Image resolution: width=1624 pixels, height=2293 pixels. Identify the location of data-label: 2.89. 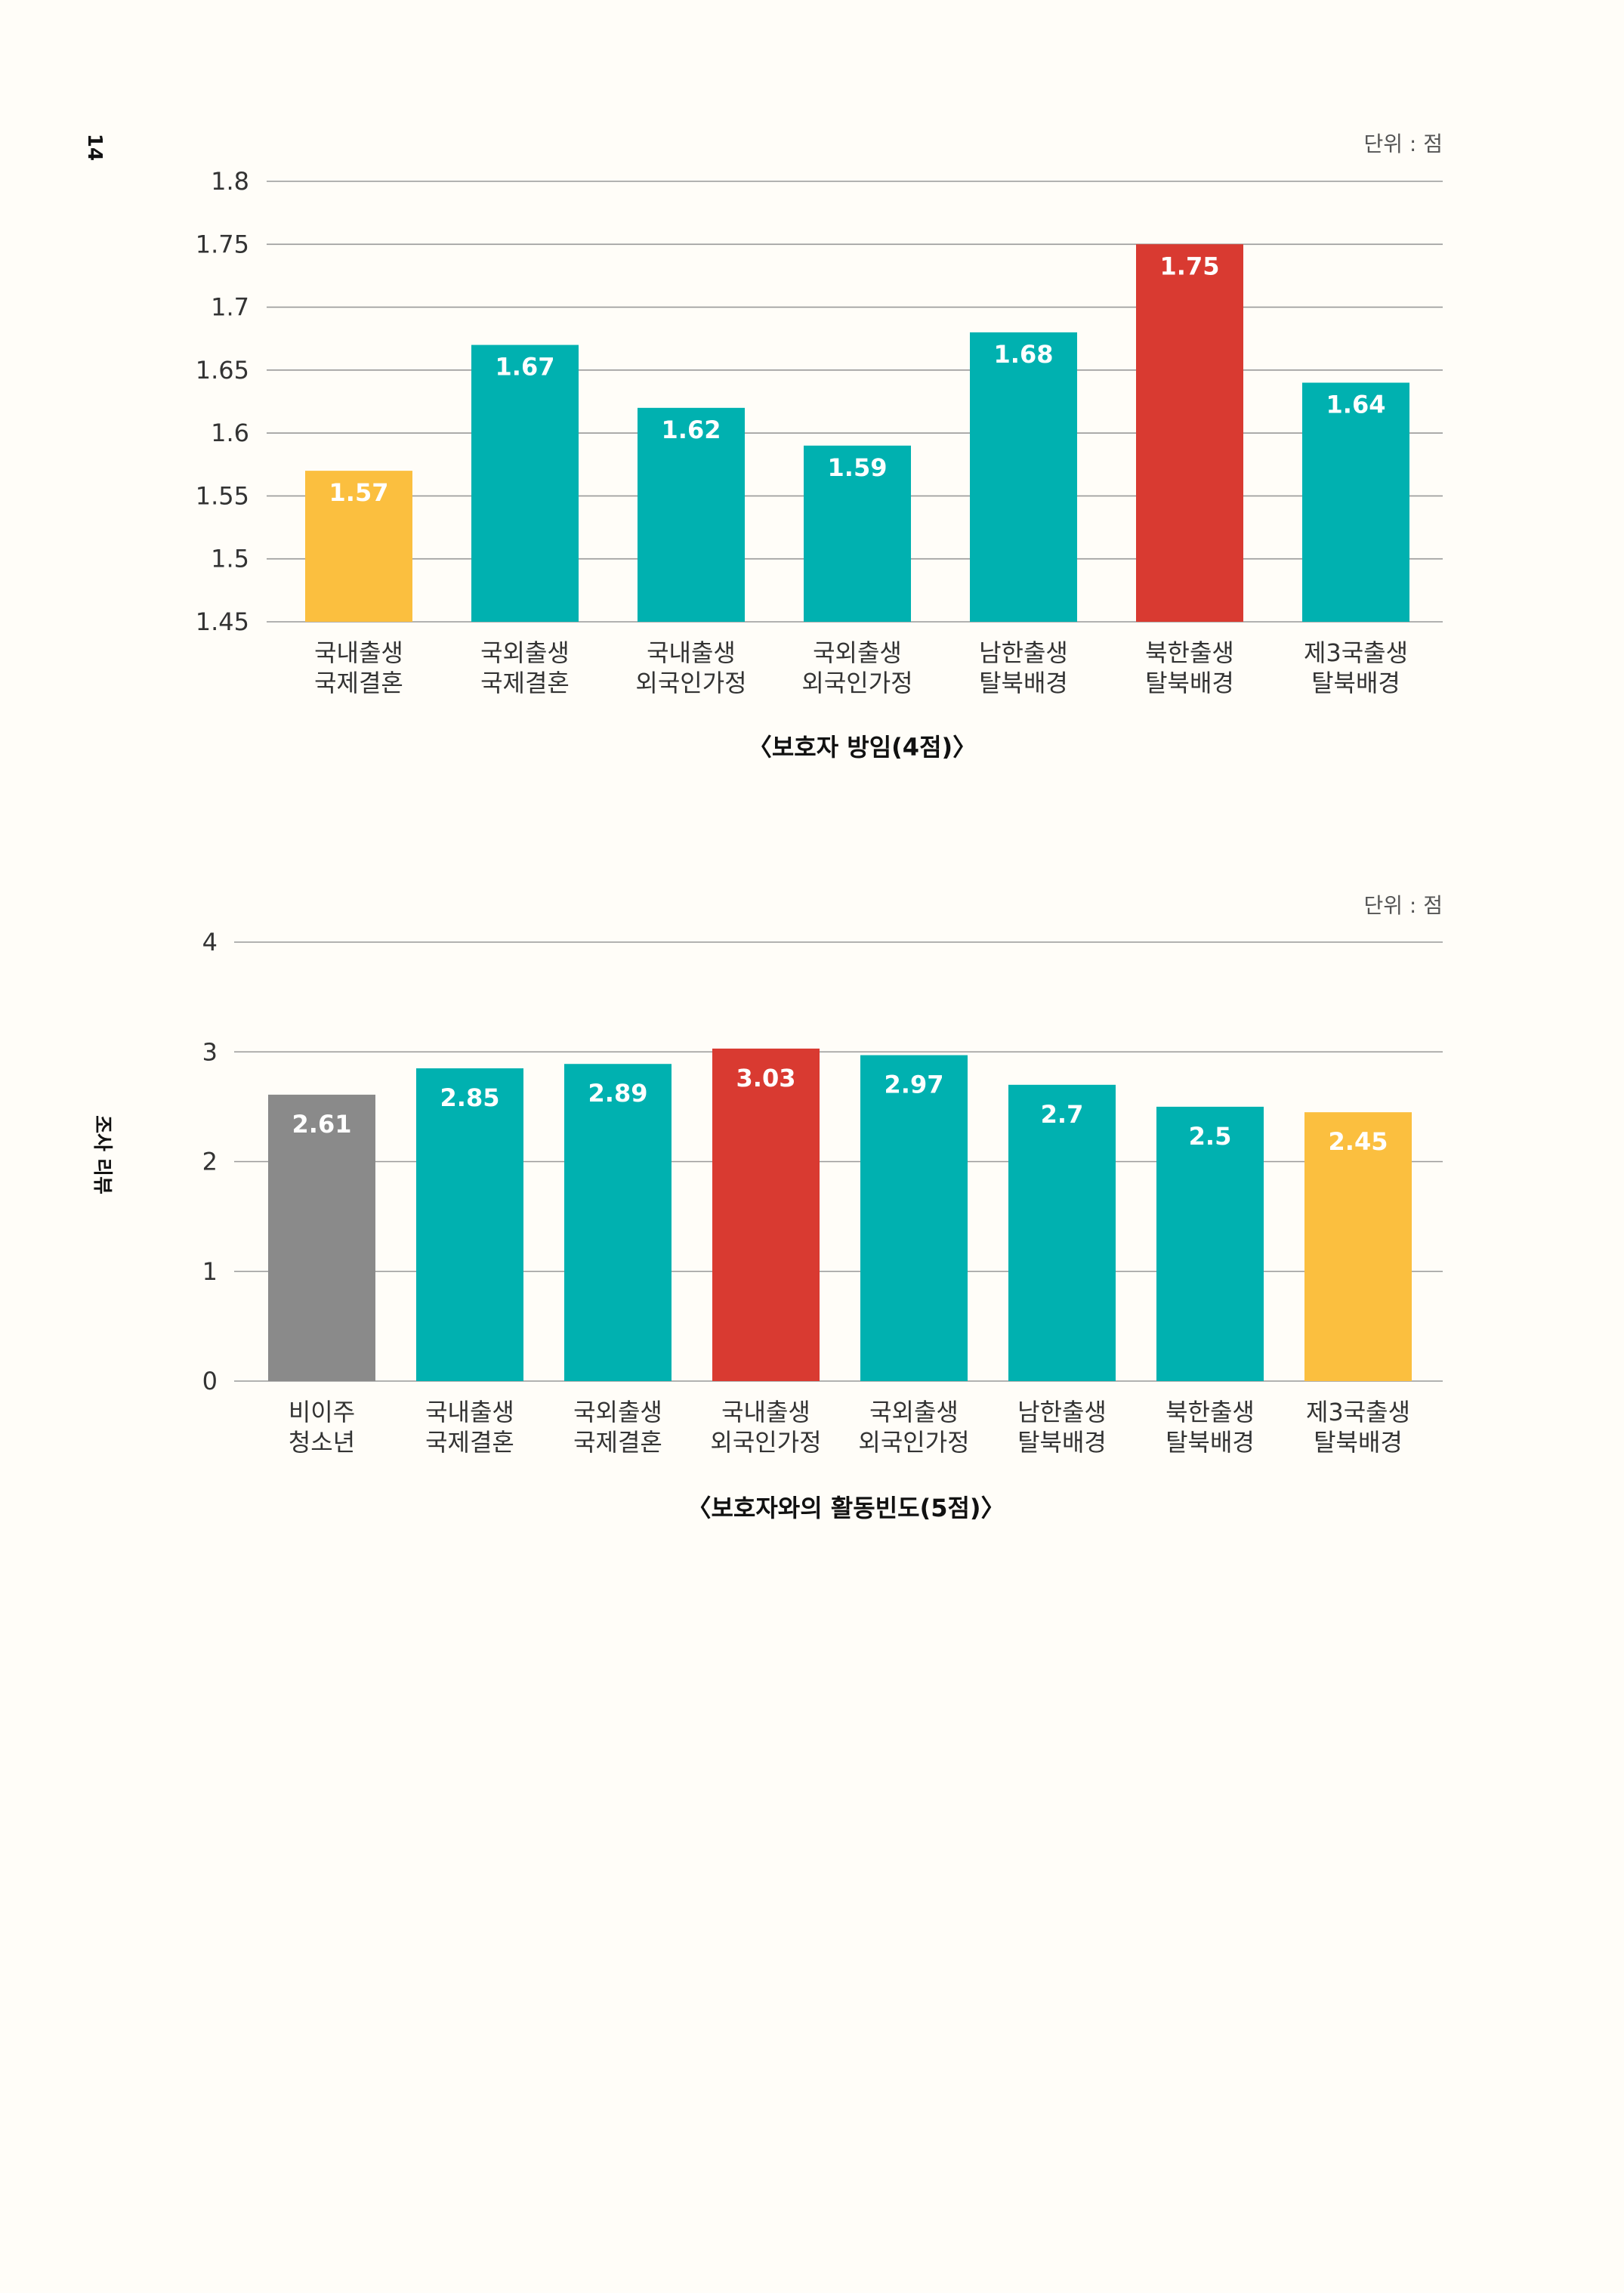
(618, 1093).